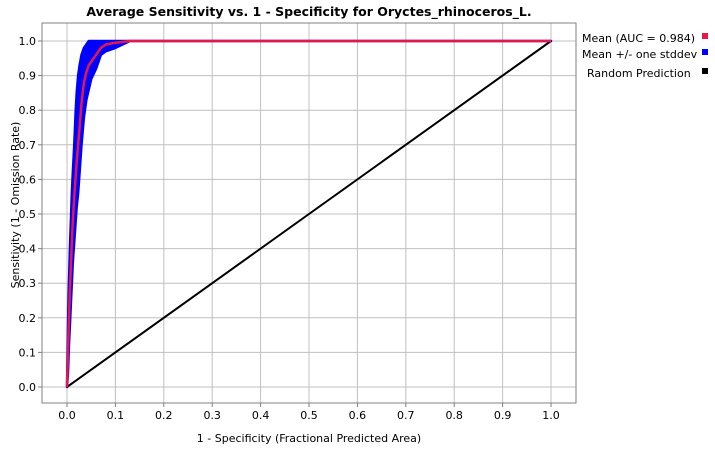 This screenshot has width=715, height=451. I want to click on y-tick-label: 1.0, so click(28, 41).